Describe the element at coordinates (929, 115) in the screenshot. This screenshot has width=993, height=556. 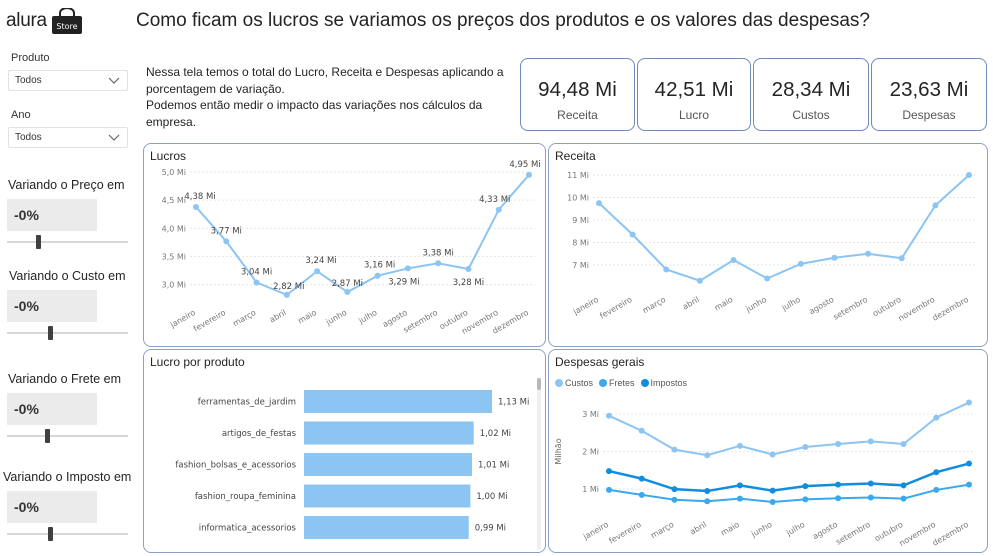
I see `kpi-label: Despesas` at that location.